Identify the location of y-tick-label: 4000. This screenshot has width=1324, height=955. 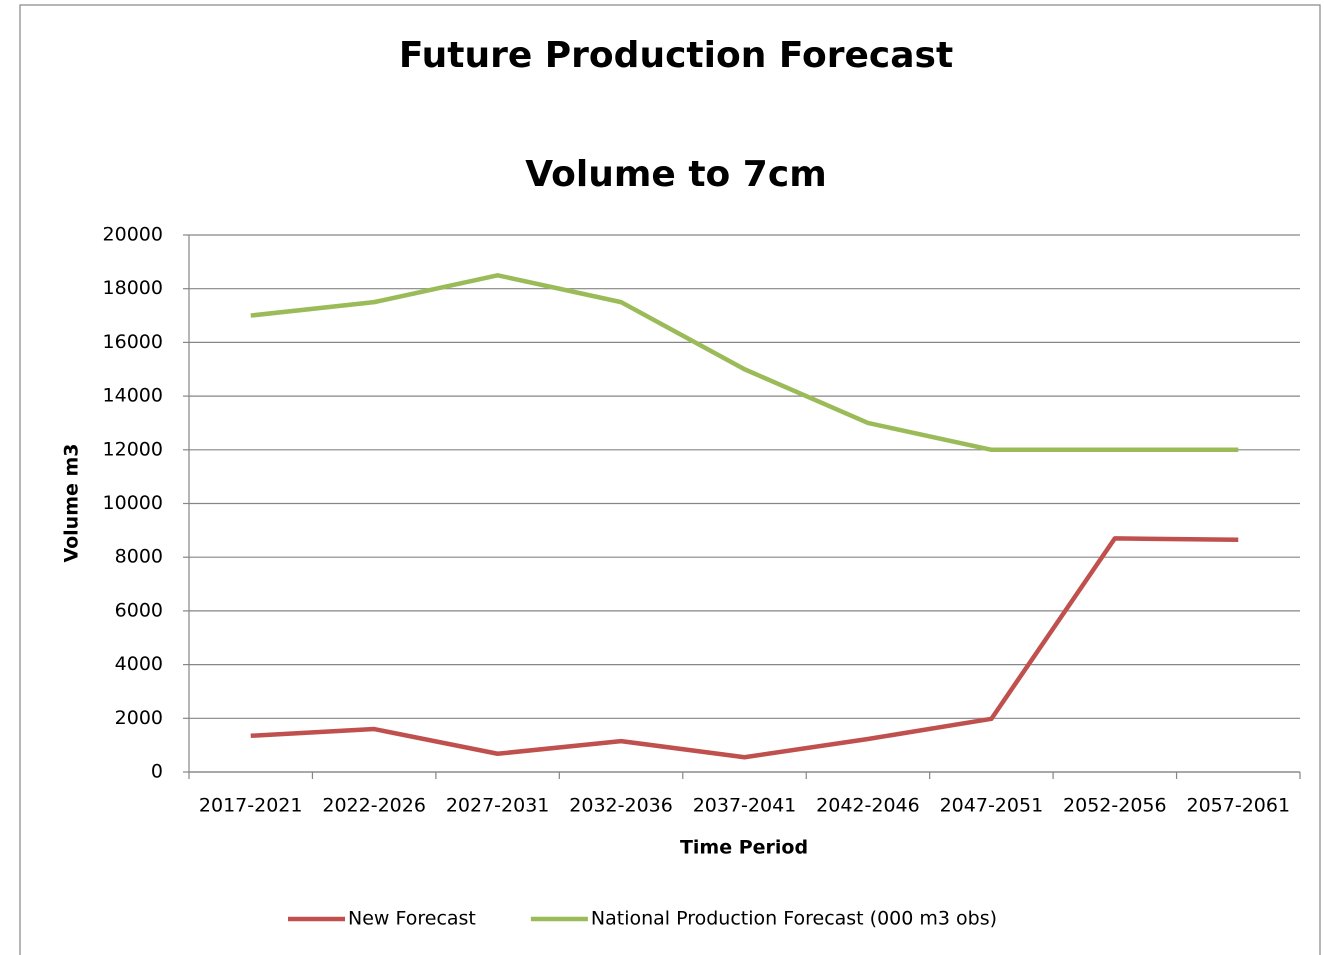
(139, 664).